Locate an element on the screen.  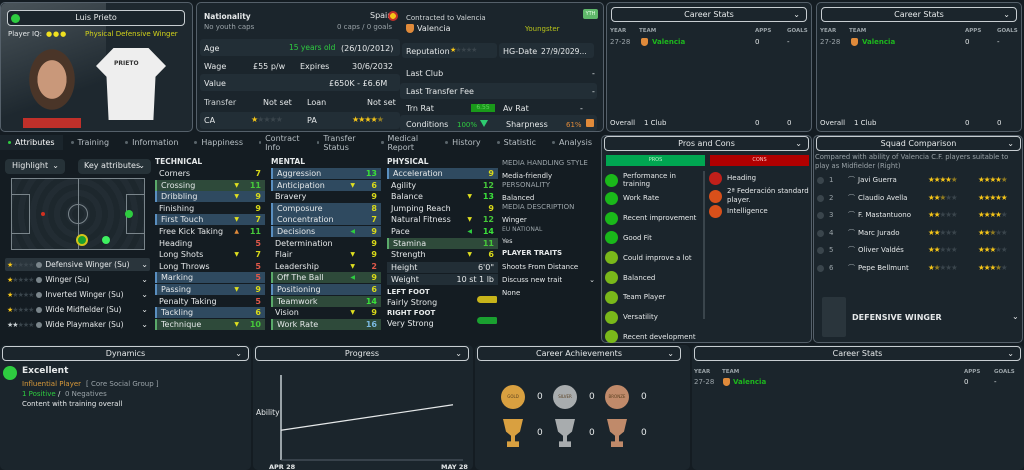
highlight-dropdown: Highlight ⌄ is located at coordinates (35, 166).